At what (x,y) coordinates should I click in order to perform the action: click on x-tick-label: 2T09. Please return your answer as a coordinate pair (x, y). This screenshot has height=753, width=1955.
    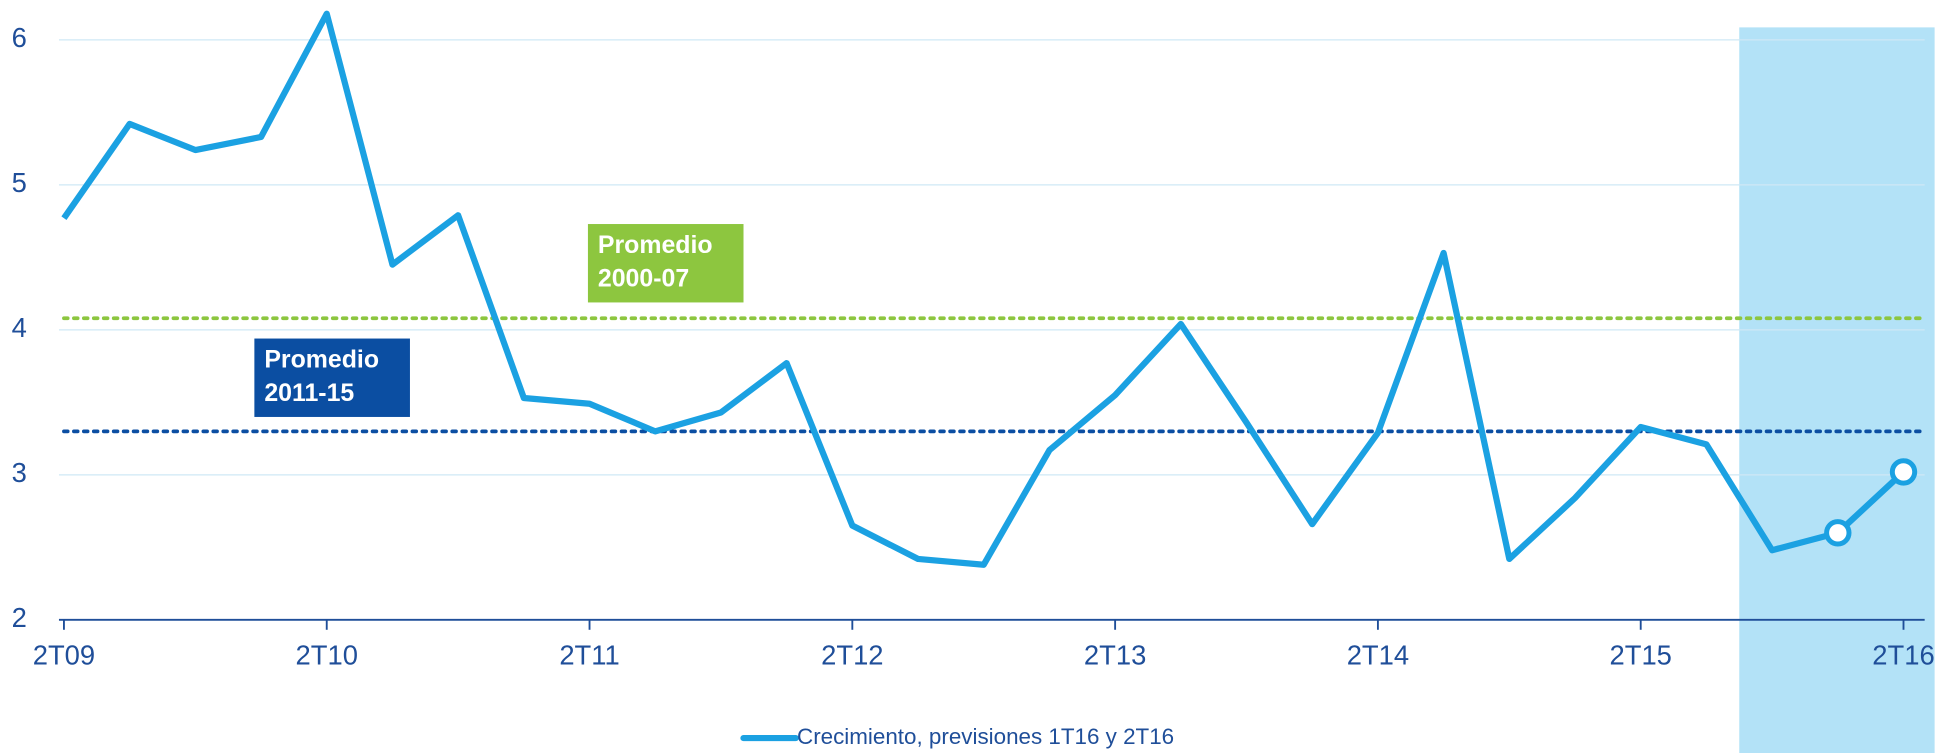
    Looking at the image, I should click on (64, 654).